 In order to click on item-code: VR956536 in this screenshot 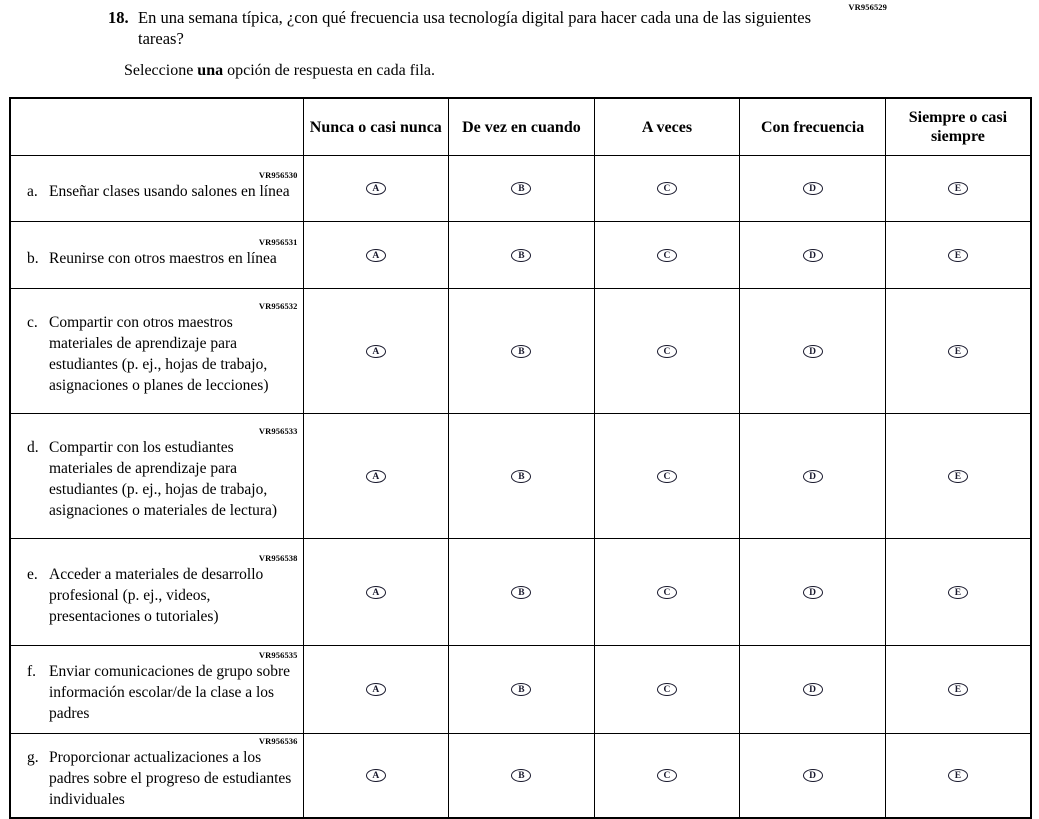, I will do `click(278, 741)`.